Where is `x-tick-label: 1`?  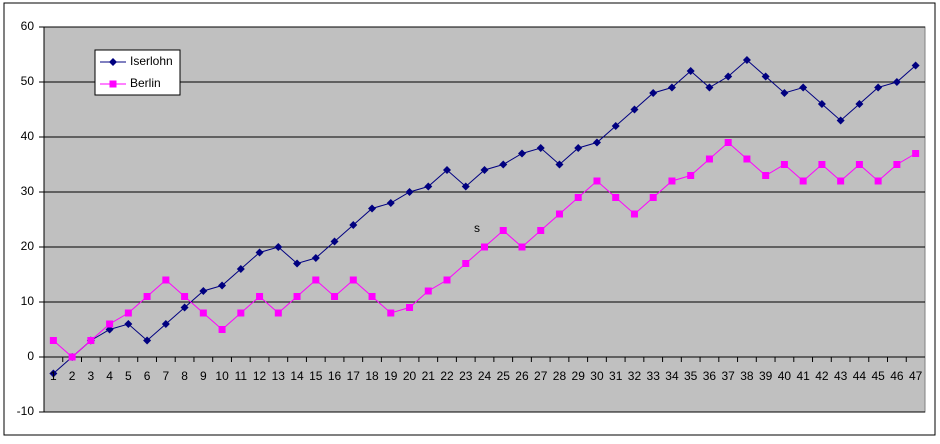 x-tick-label: 1 is located at coordinates (53, 376).